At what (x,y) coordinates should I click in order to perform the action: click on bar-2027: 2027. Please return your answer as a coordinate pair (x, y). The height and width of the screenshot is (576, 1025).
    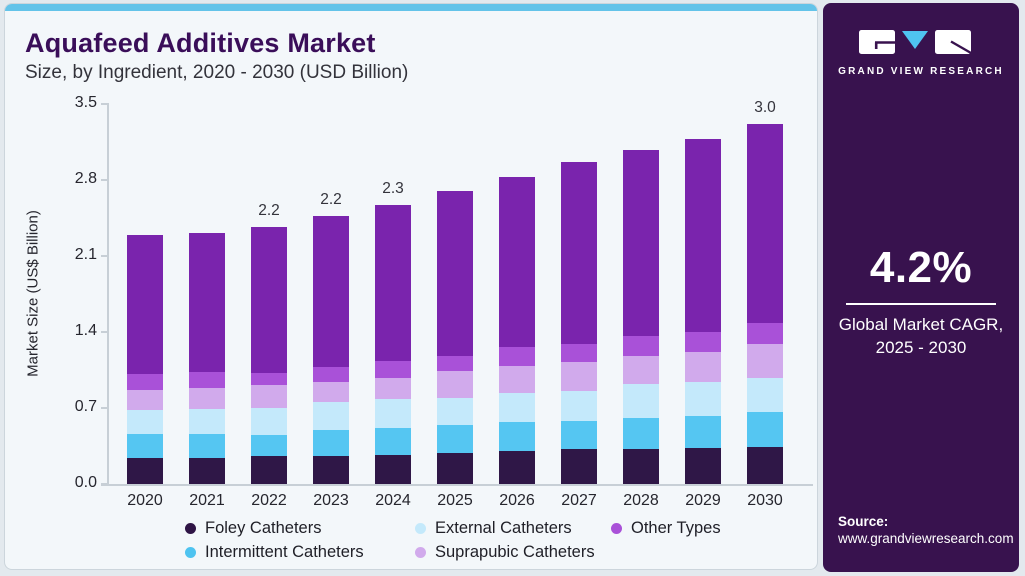
    Looking at the image, I should click on (579, 306).